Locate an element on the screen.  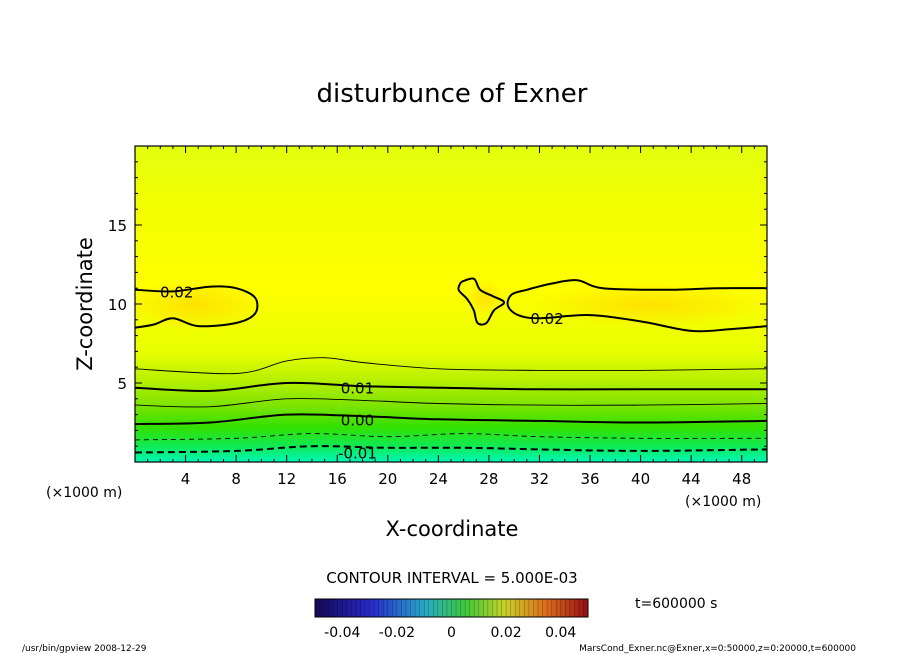
contour-labels: 0.02 0.02 0.01 0.00 -0.01 is located at coordinates (362, 372).